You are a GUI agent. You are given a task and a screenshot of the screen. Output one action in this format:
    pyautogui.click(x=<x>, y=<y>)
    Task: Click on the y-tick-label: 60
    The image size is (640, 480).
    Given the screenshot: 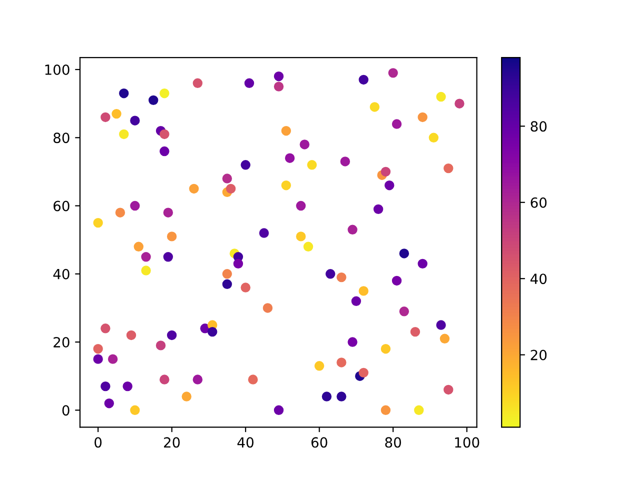 What is the action you would take?
    pyautogui.click(x=62, y=206)
    